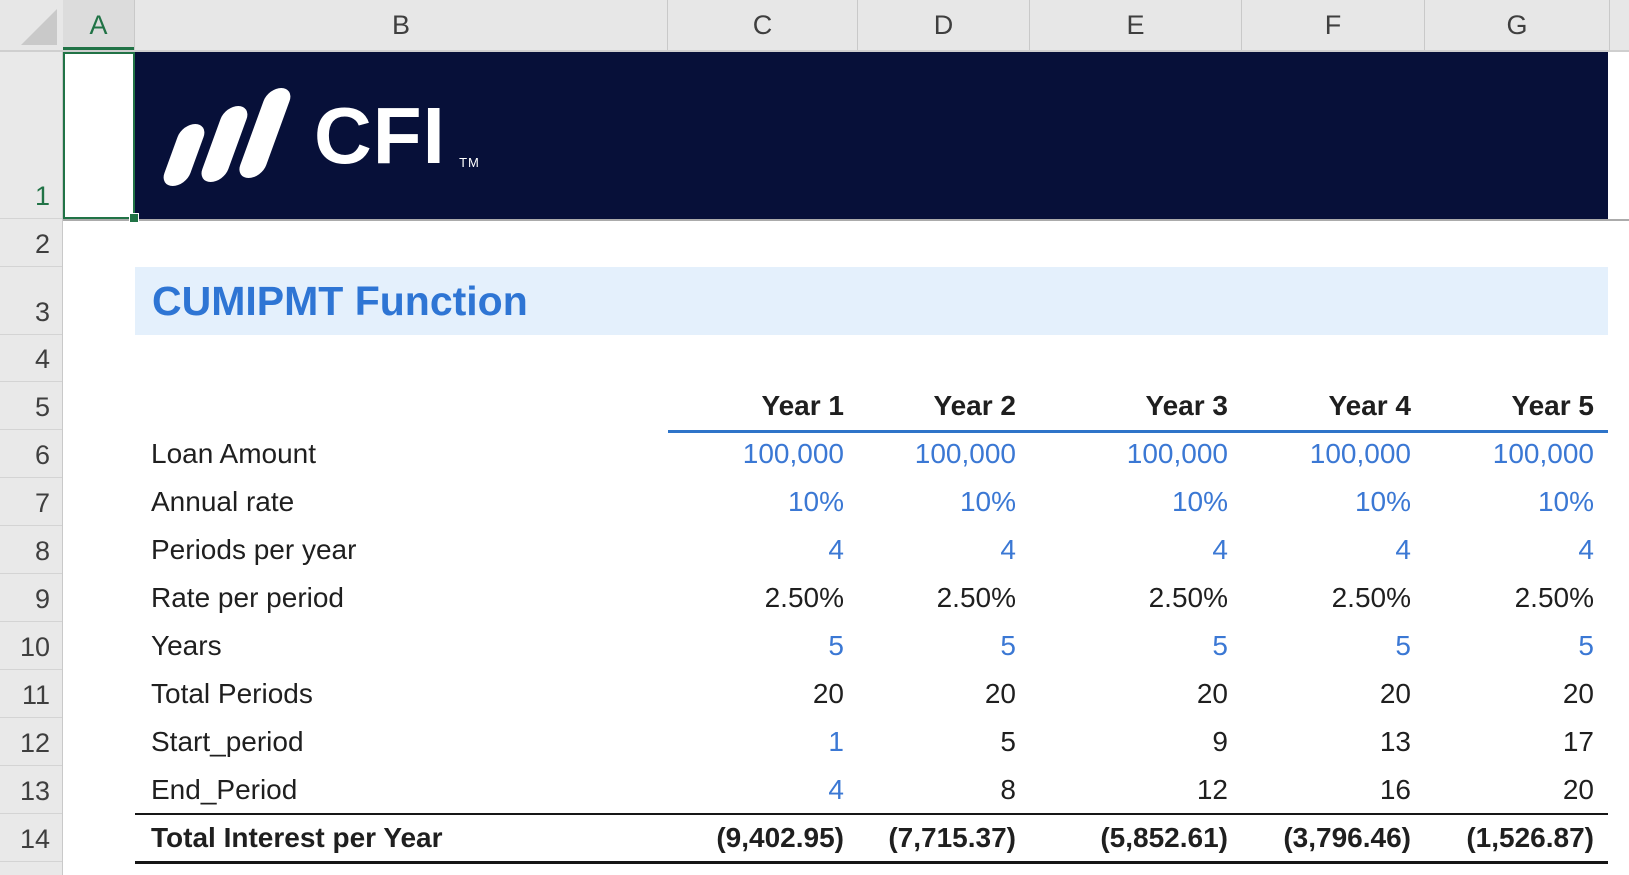  Describe the element at coordinates (31, 301) in the screenshot. I see `row-header-3: 3` at that location.